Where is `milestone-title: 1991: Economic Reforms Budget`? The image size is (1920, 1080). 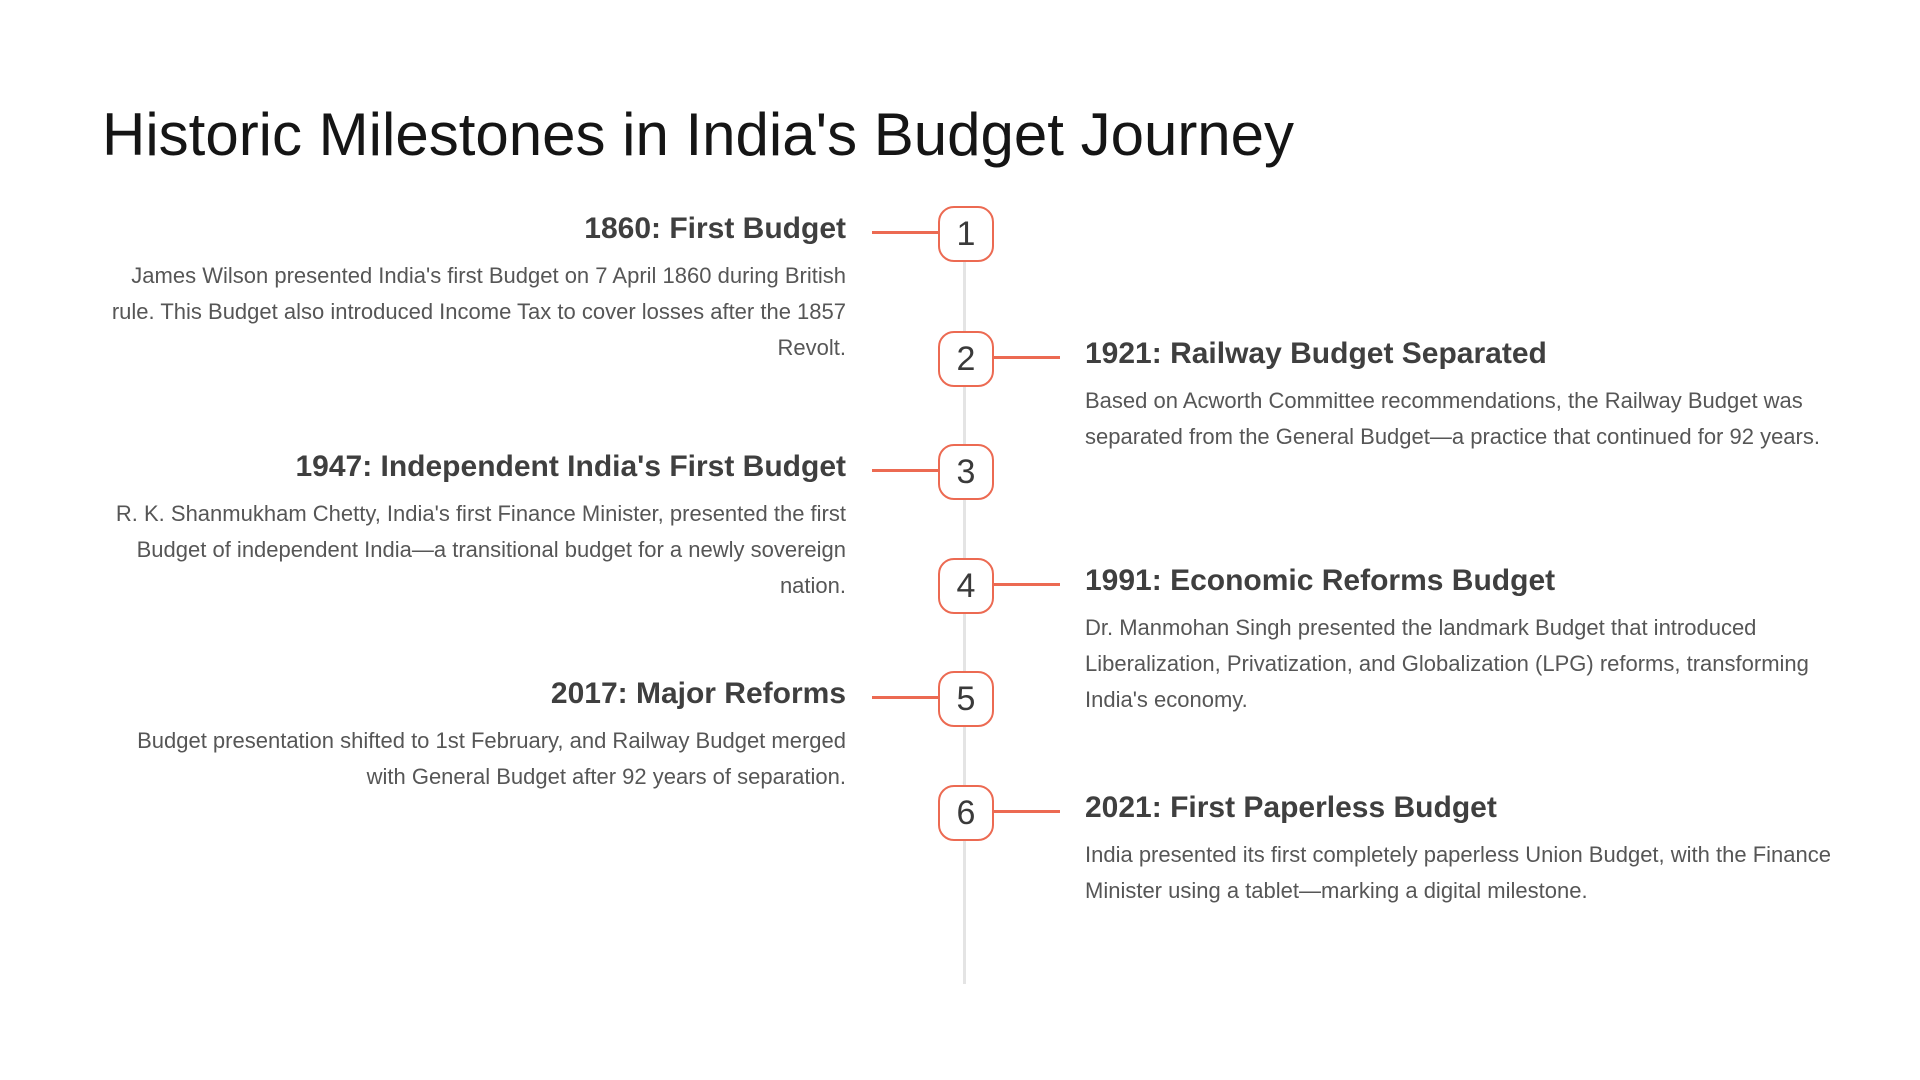 milestone-title: 1991: Economic Reforms Budget is located at coordinates (1320, 580).